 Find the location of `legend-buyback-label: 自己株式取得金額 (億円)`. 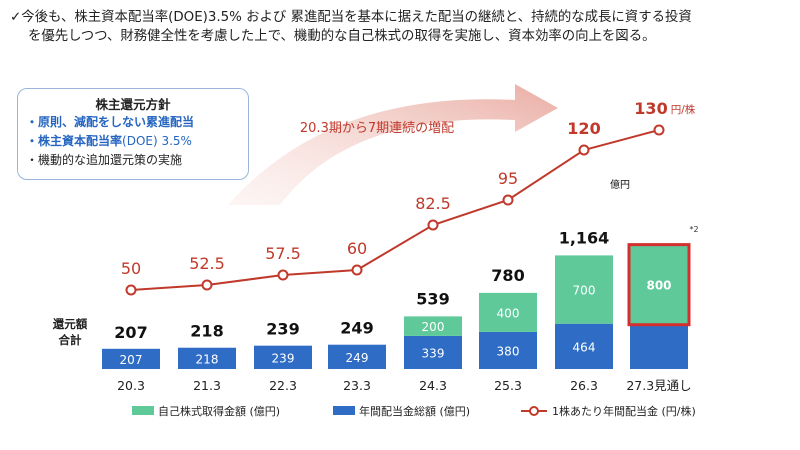

legend-buyback-label: 自己株式取得金額 (億円) is located at coordinates (219, 411).